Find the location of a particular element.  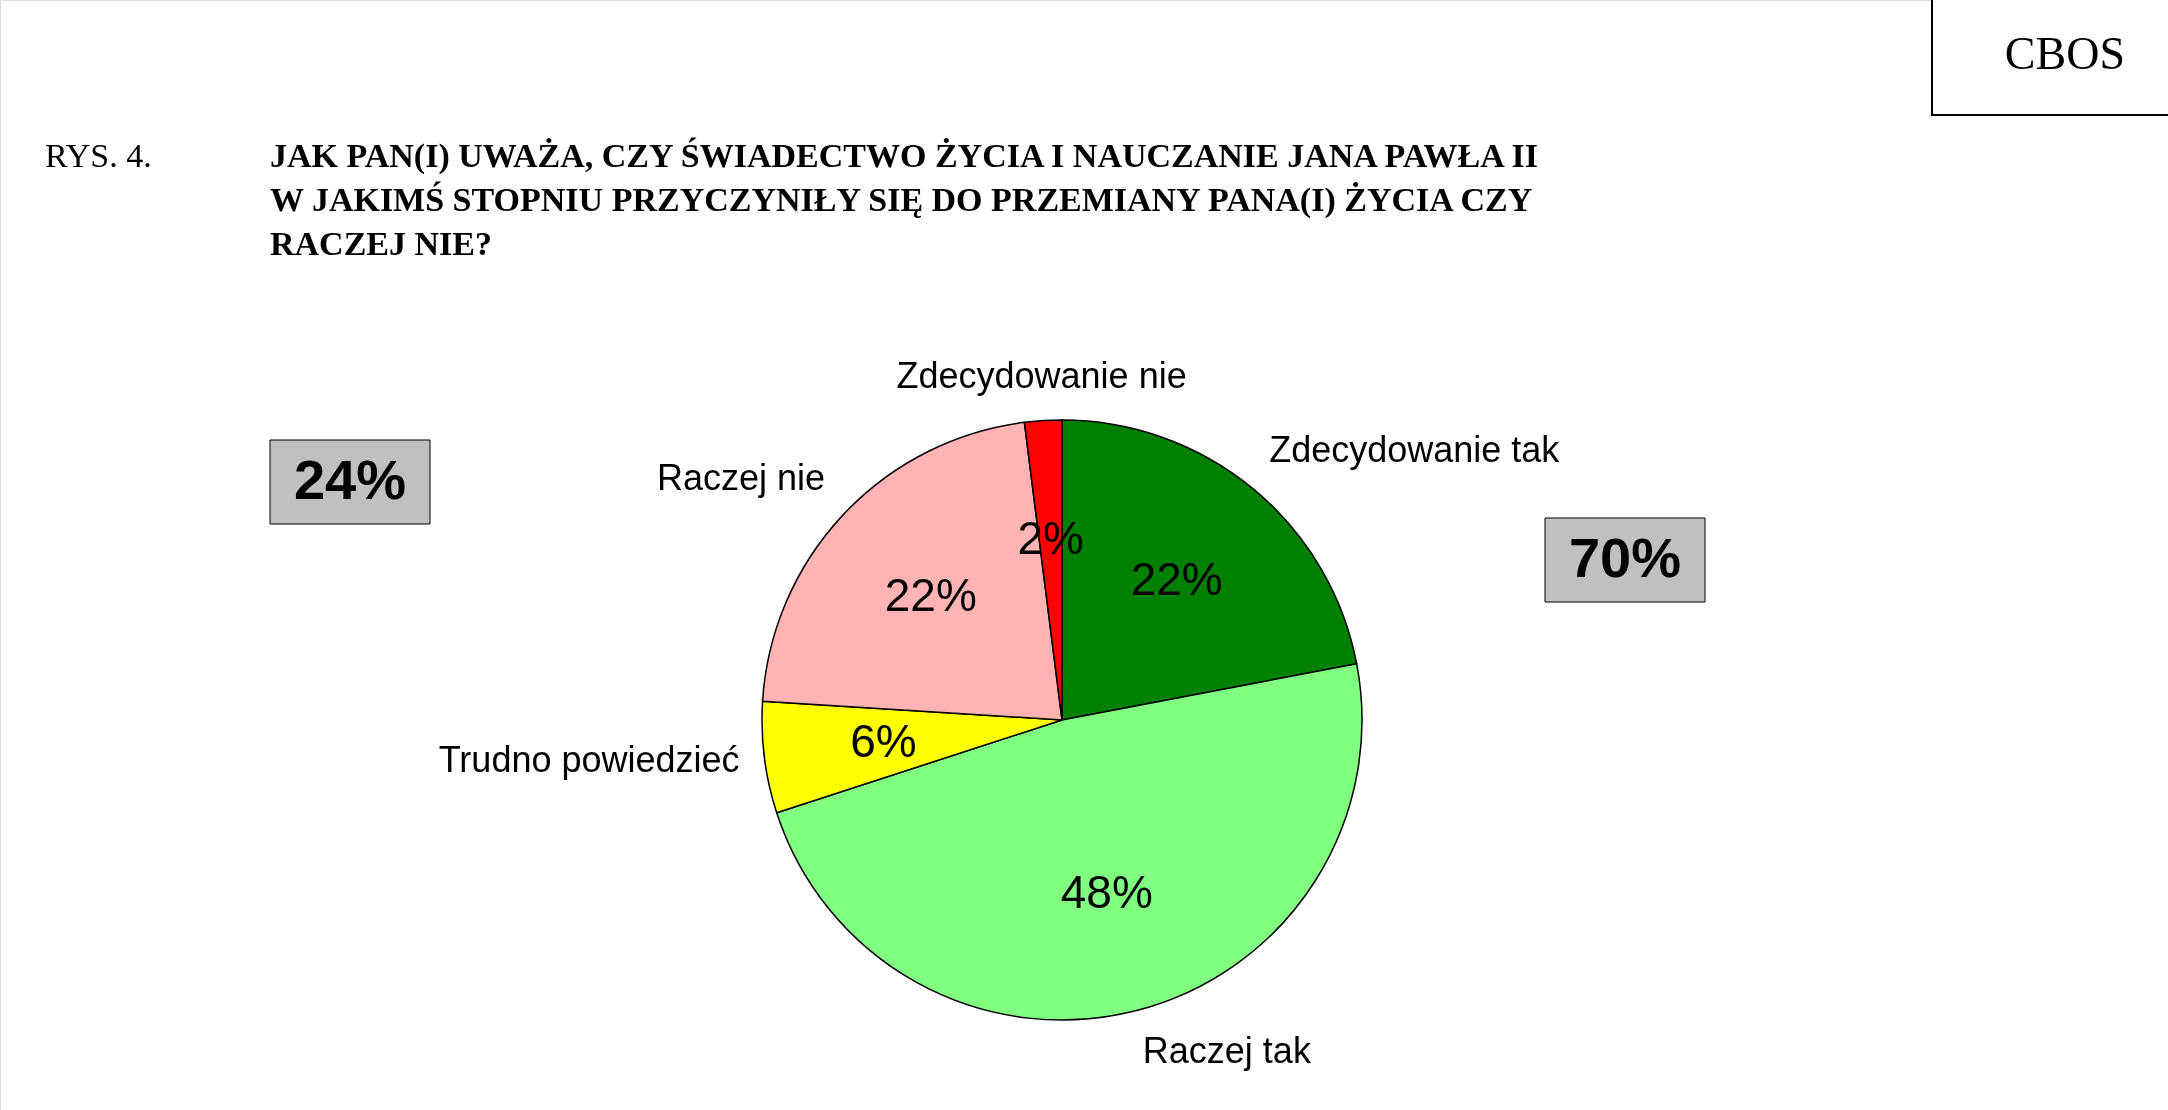

slice-label: Zdecydowanie nie is located at coordinates (1041, 375).